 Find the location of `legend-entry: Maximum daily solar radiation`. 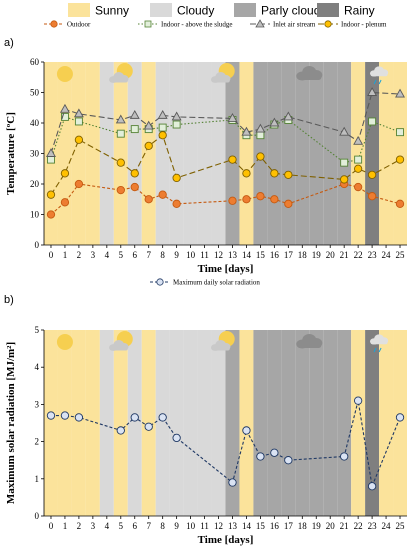

legend-entry: Maximum daily solar radiation is located at coordinates (205, 282).